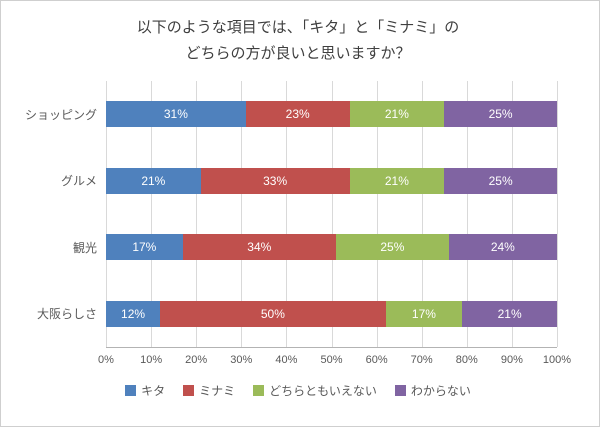 This screenshot has height=427, width=600. I want to click on x-tick-label: 60%, so click(376, 360).